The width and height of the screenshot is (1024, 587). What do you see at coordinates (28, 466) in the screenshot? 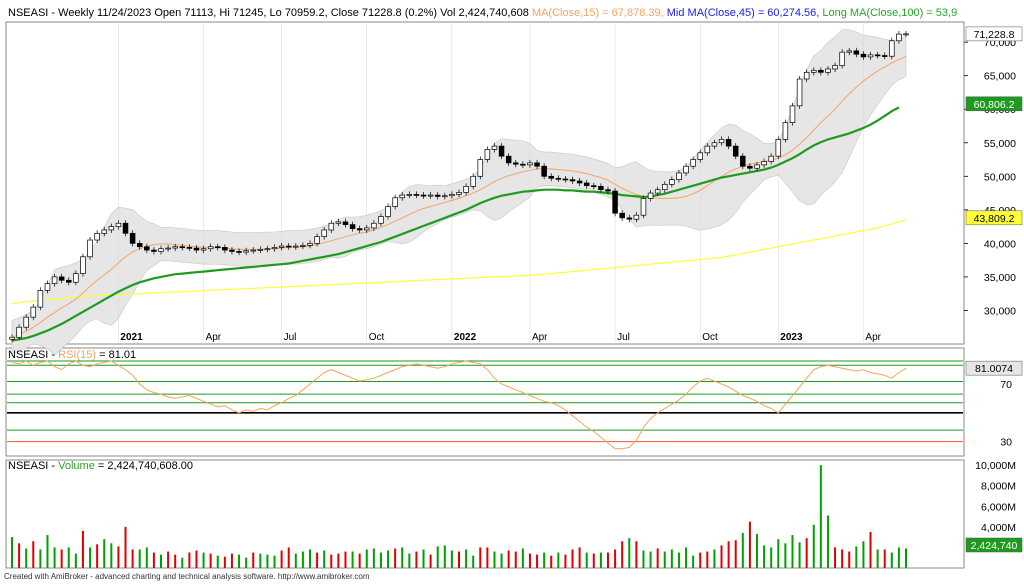
I see `volume-symbol: NSEASI` at bounding box center [28, 466].